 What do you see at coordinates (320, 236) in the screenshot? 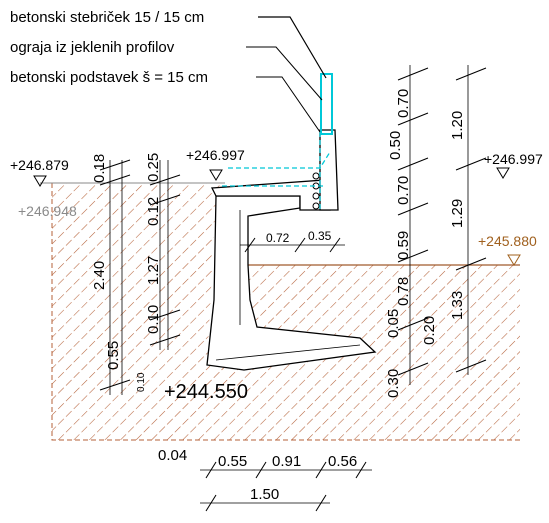
I see `dim-035: 0.35` at bounding box center [320, 236].